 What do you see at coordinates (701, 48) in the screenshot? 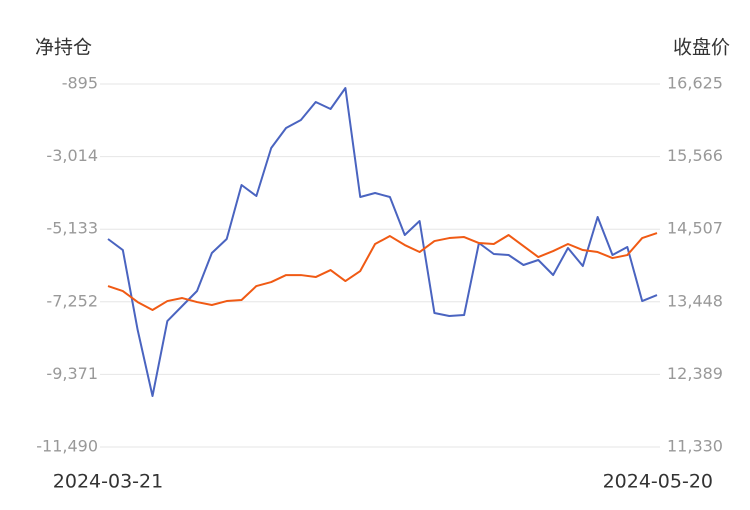
I see `y2-axis-title: 收盘价` at bounding box center [701, 48].